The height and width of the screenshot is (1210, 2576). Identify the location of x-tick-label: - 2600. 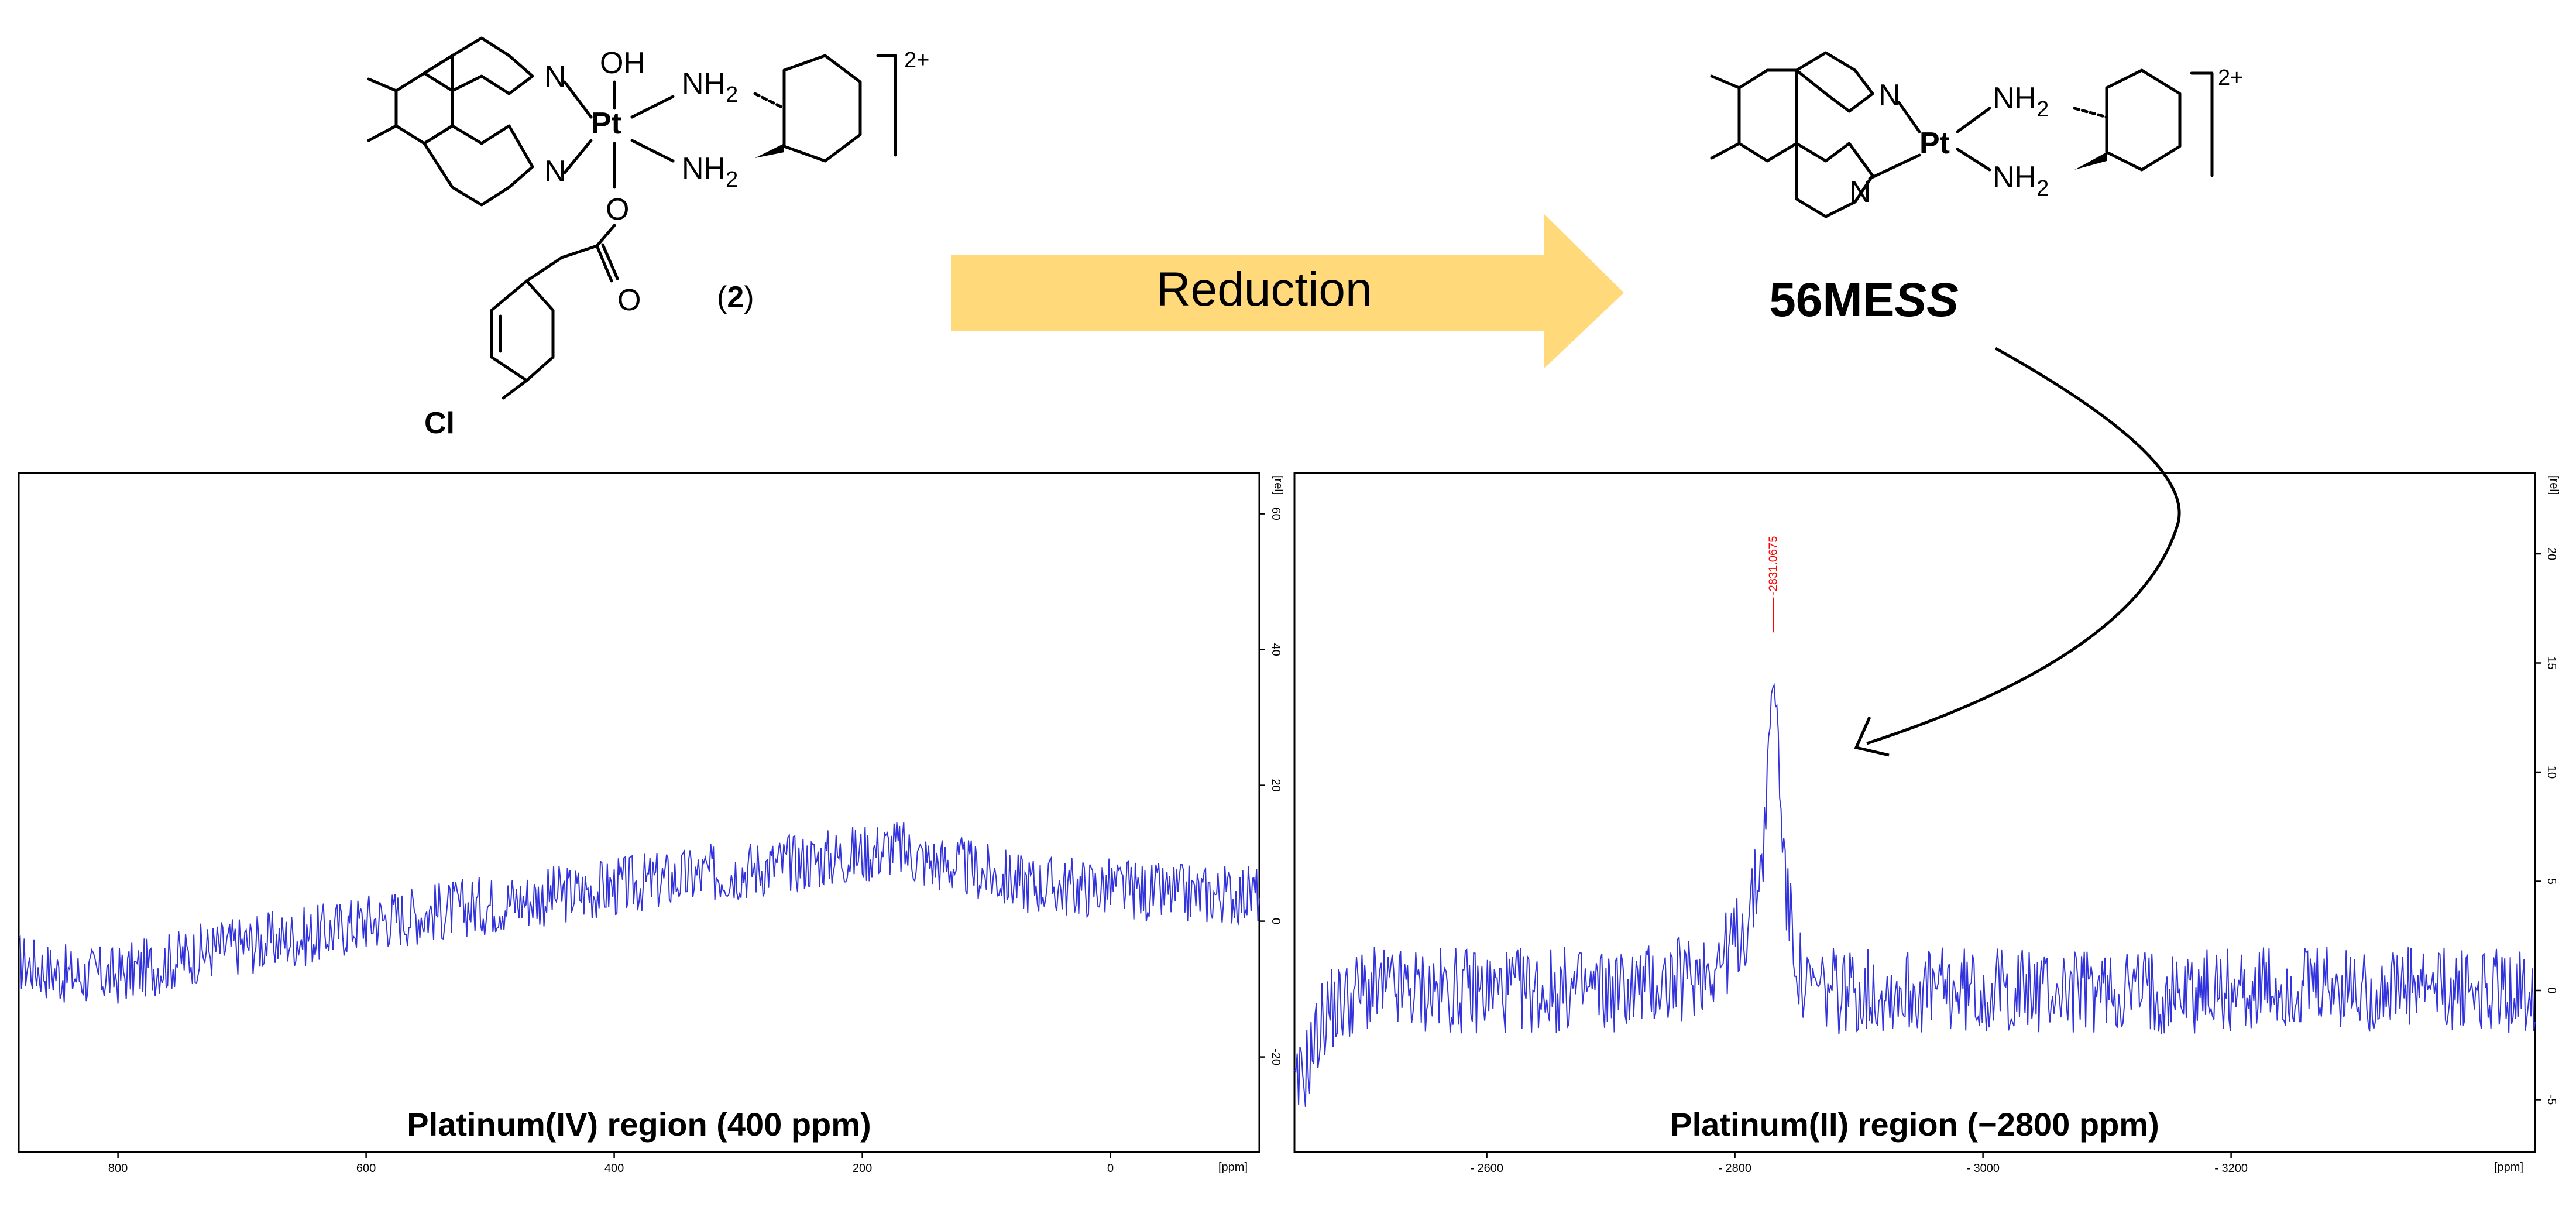
(1486, 1168).